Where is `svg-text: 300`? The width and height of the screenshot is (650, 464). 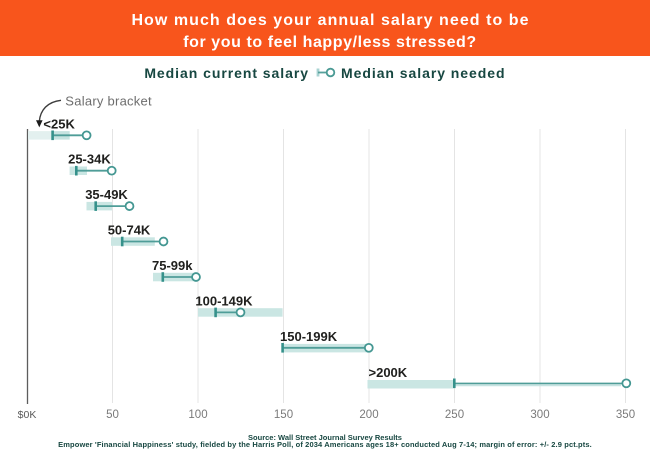
svg-text: 300 is located at coordinates (539, 415).